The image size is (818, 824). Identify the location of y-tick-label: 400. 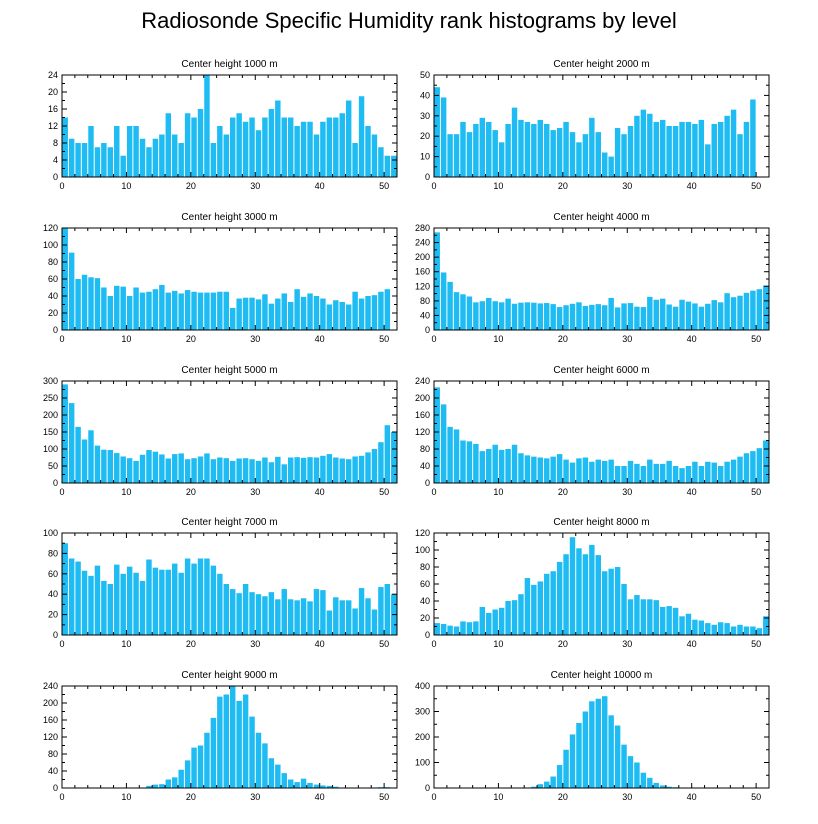
(422, 686).